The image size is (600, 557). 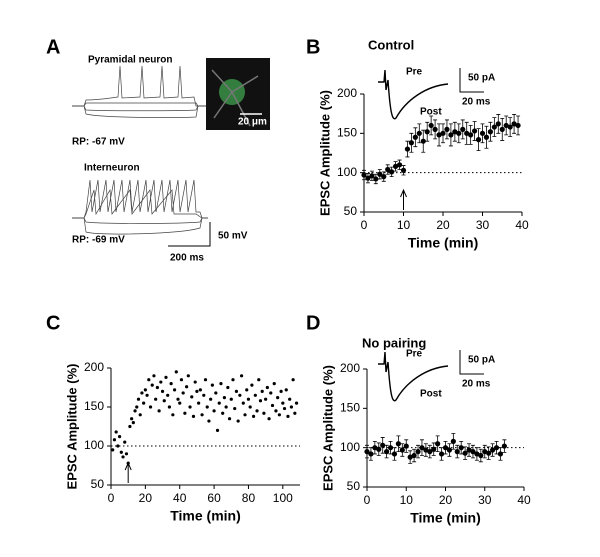 I want to click on inset-trace, so click(x=413, y=376).